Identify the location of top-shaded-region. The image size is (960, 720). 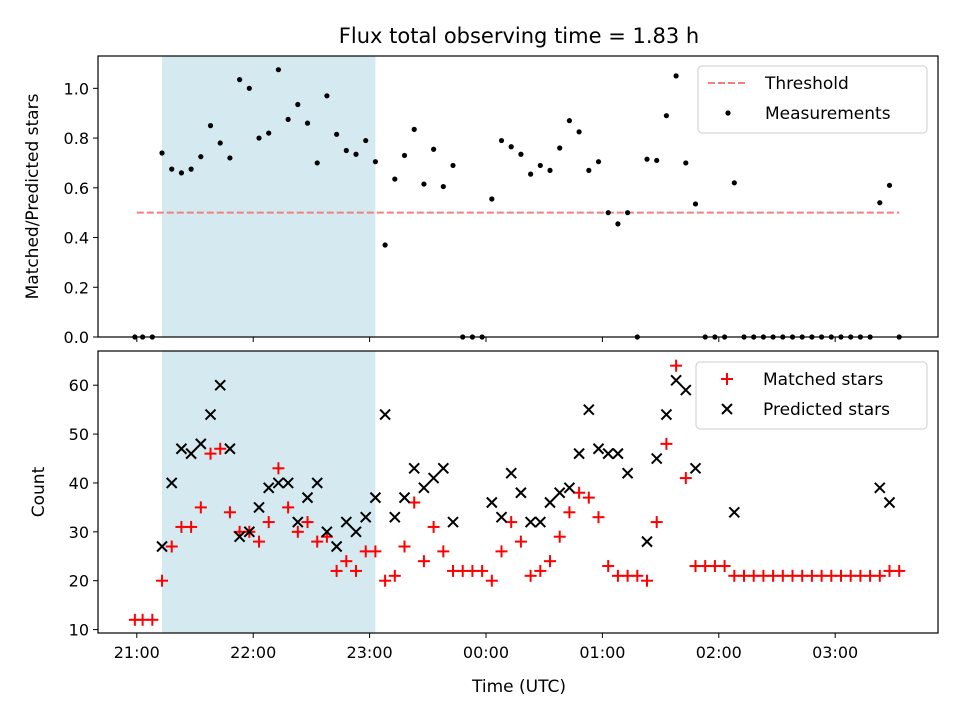
(269, 196).